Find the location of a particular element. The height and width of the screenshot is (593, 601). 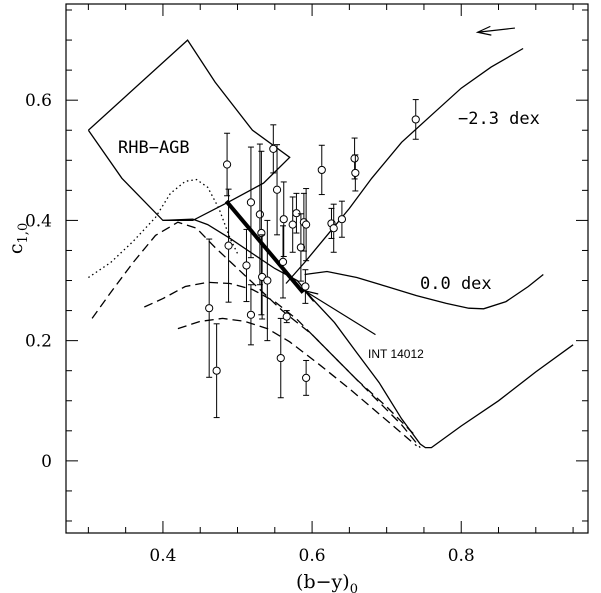

model-curve-solid is located at coordinates (424, 290).